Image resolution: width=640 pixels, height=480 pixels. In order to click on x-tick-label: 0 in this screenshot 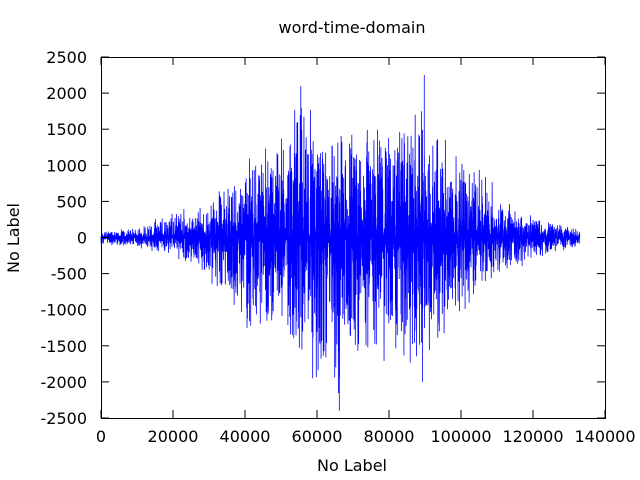, I will do `click(101, 436)`.